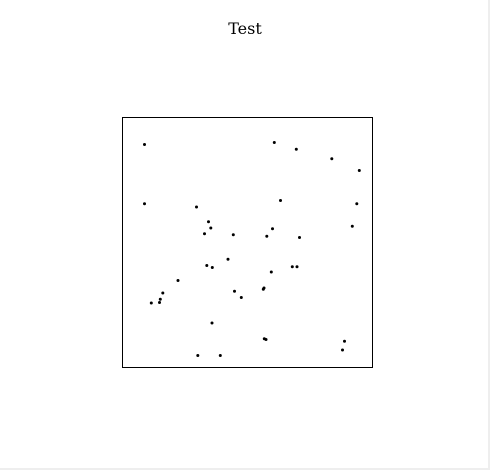 This screenshot has height=470, width=490. I want to click on right-edge-divider, so click(489, 235).